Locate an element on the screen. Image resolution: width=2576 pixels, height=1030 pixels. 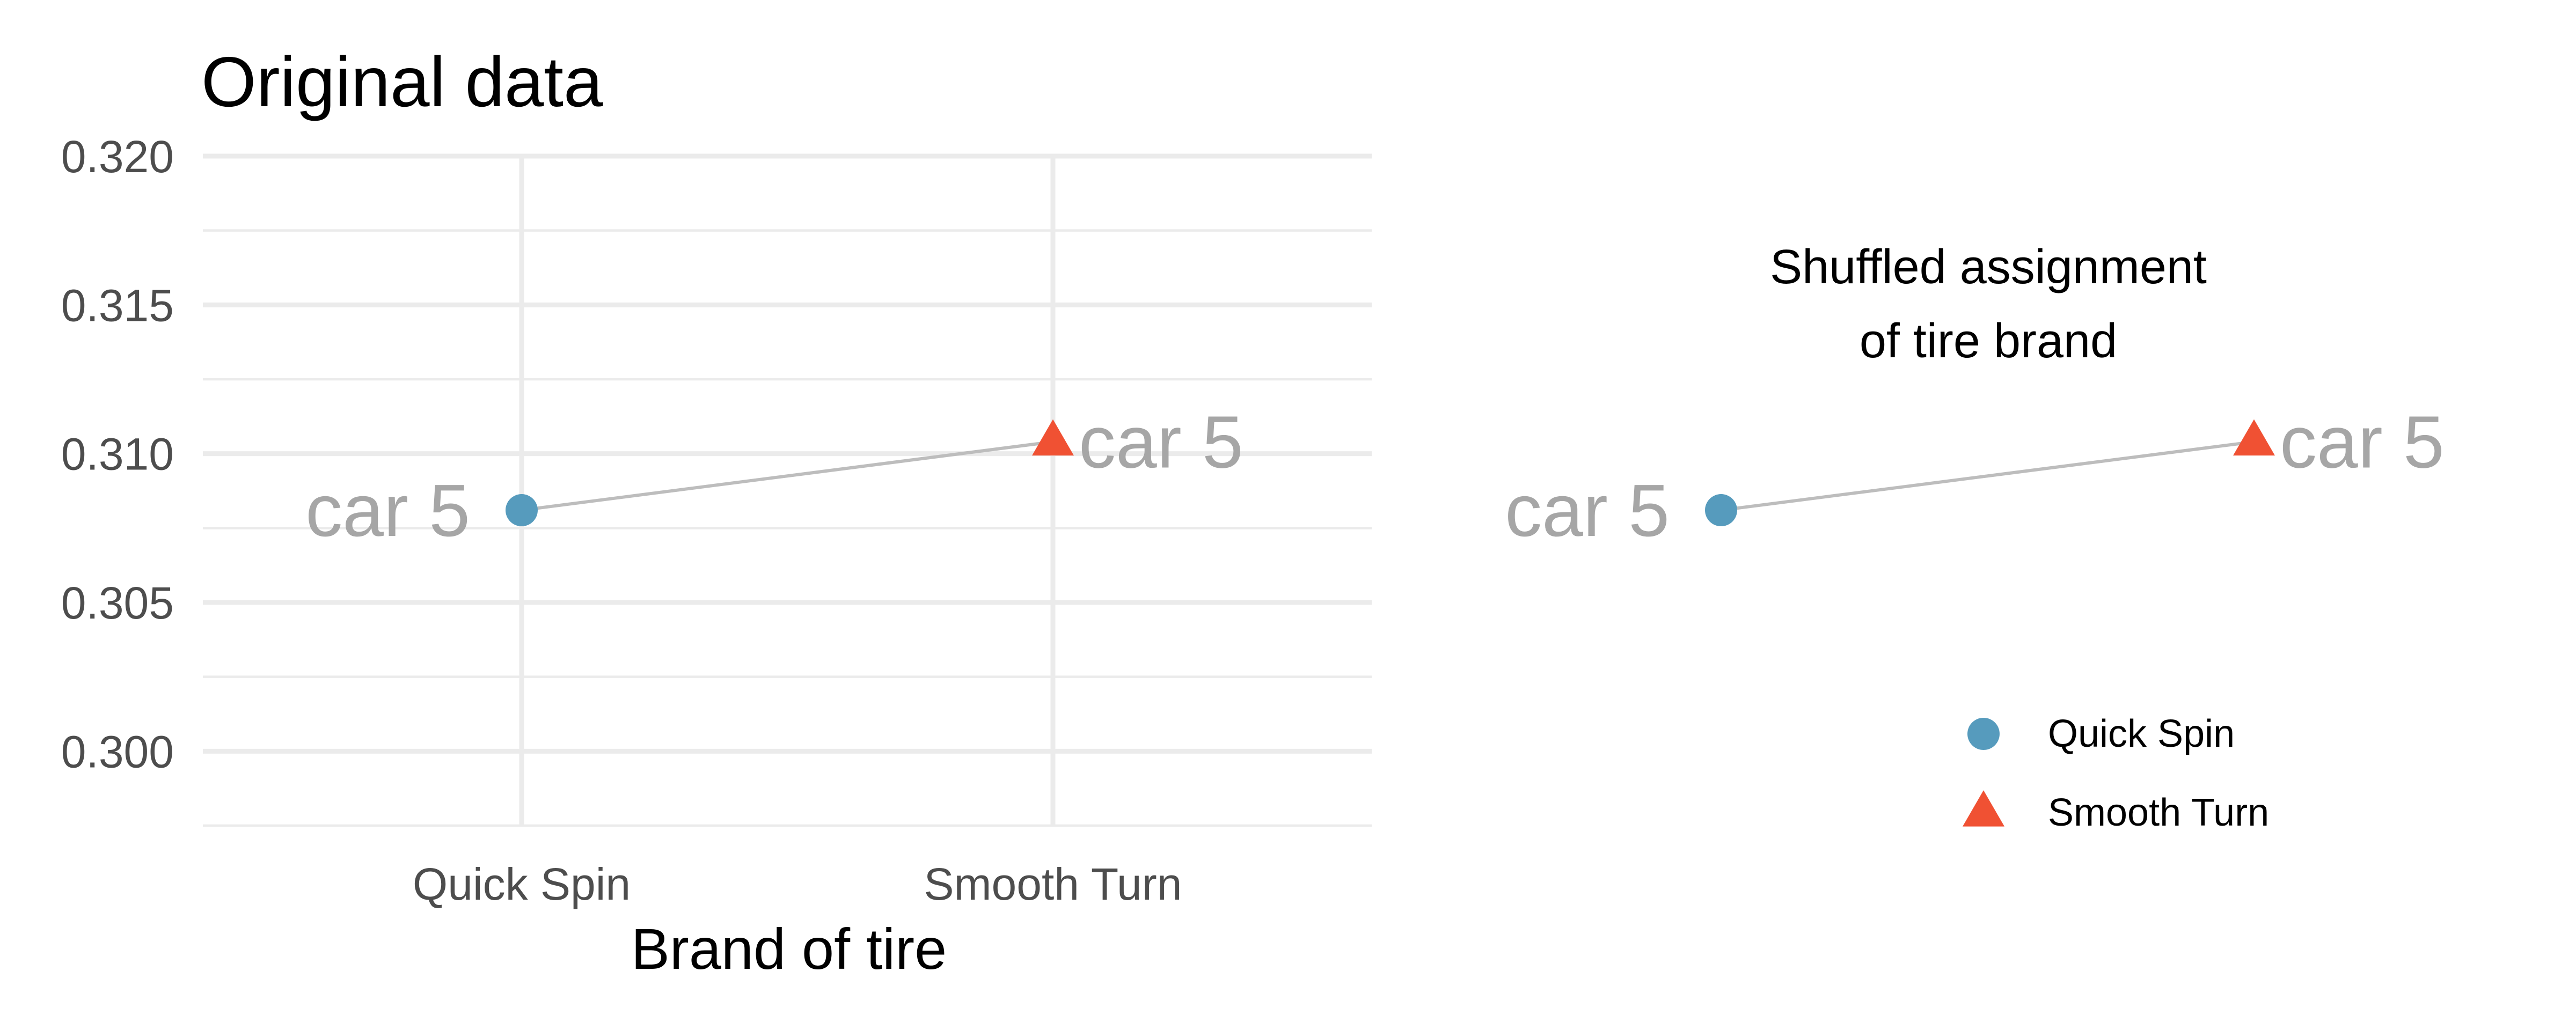
y-tick-label: 0.310 is located at coordinates (117, 454).